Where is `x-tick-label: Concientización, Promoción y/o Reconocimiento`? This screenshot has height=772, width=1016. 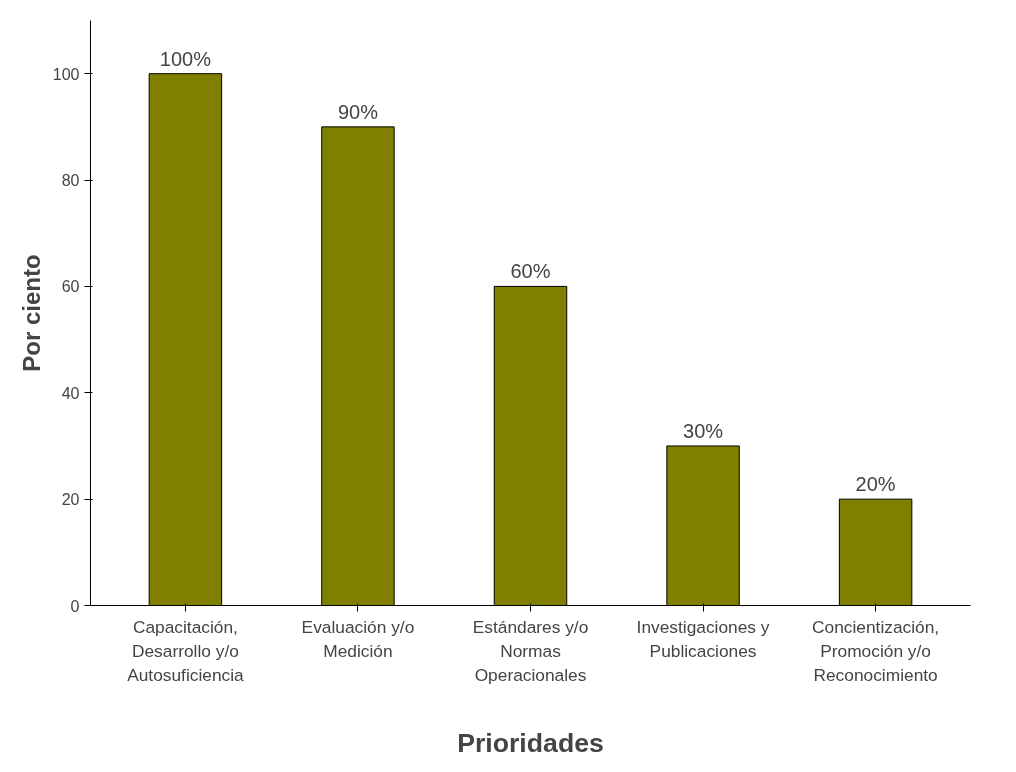 x-tick-label: Concientización, Promoción y/o Reconocimiento is located at coordinates (876, 650).